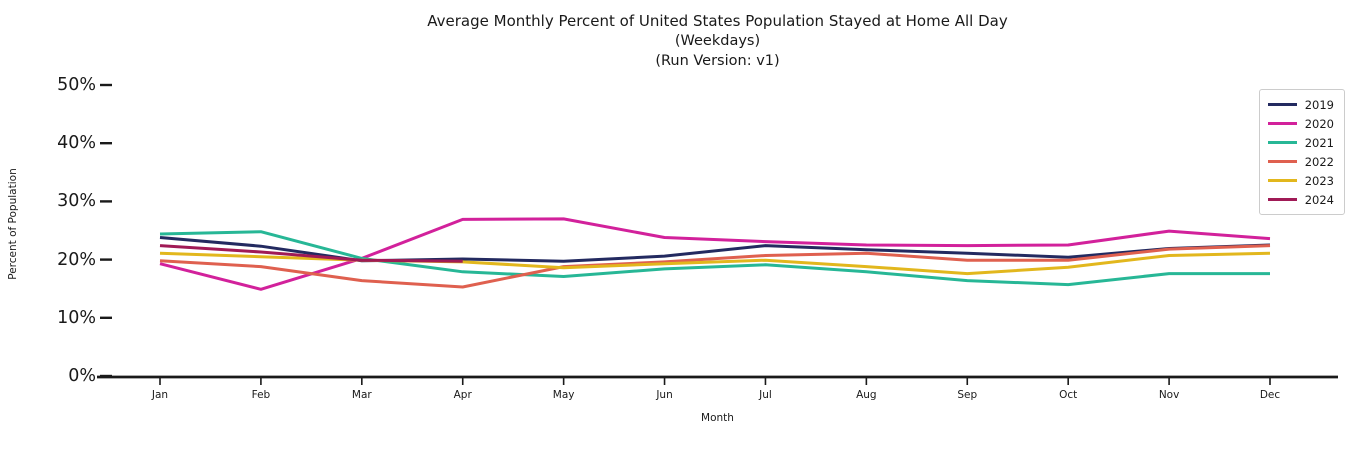 The height and width of the screenshot is (450, 1350). What do you see at coordinates (765, 395) in the screenshot?
I see `x-tick-label: Jul` at bounding box center [765, 395].